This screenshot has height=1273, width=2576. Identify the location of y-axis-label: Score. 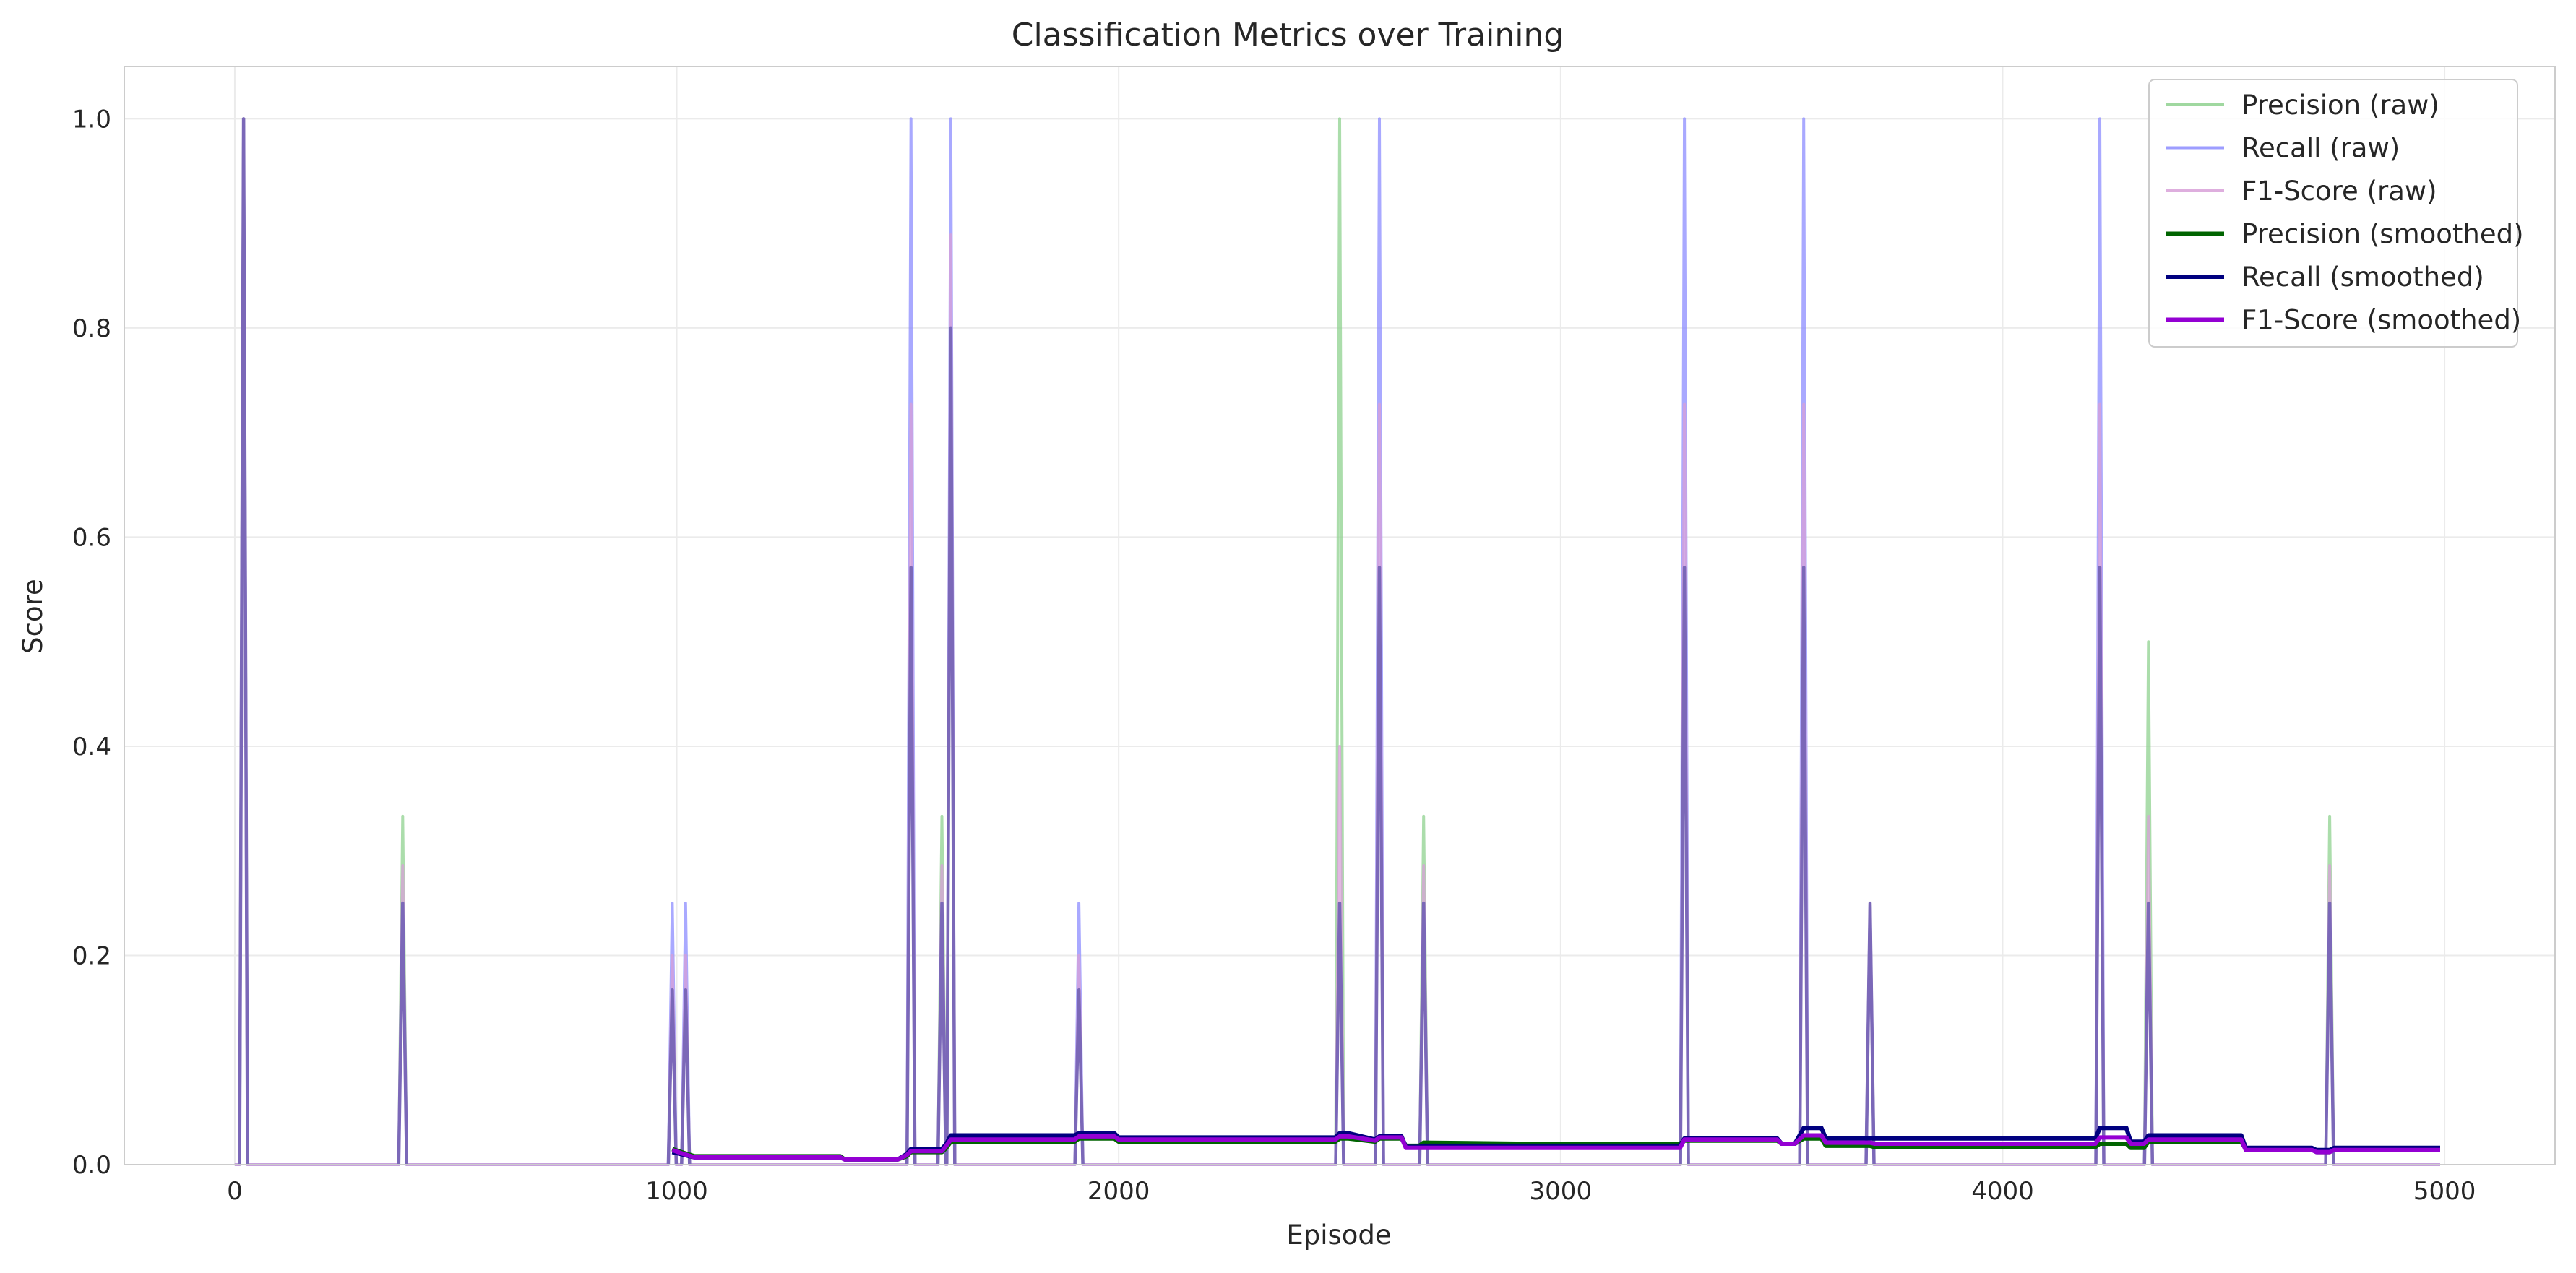
(32, 616).